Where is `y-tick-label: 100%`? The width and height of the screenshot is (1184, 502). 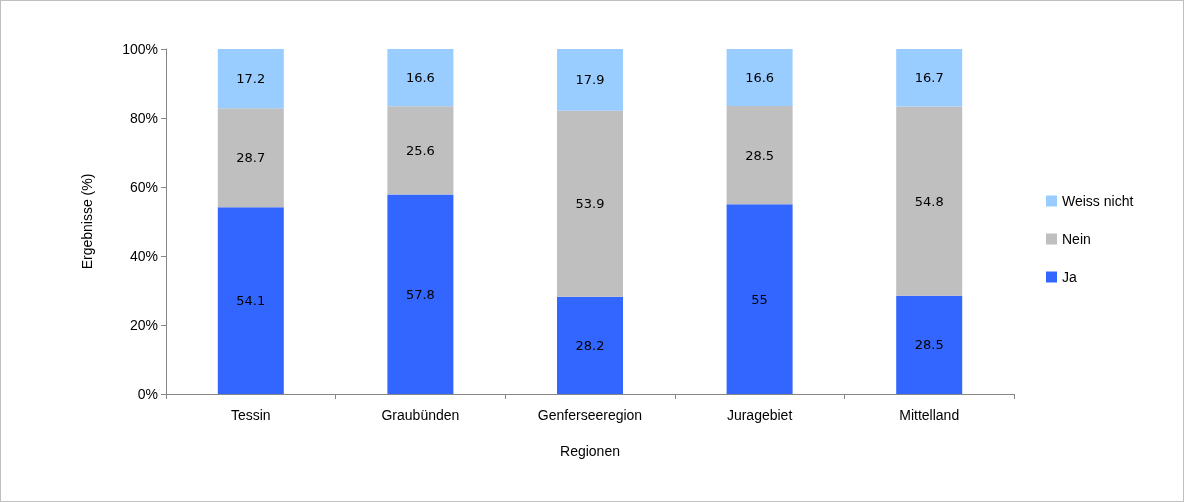 y-tick-label: 100% is located at coordinates (140, 49).